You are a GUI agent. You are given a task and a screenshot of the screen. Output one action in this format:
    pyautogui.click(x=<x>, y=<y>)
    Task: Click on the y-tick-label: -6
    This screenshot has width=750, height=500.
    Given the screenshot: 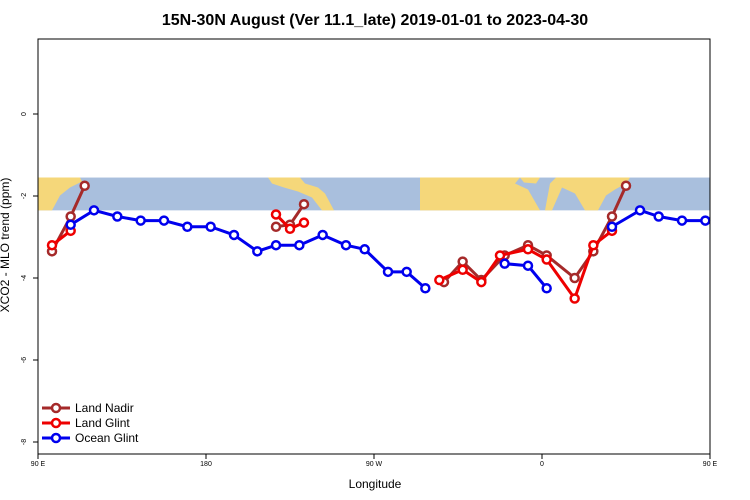 What is the action you would take?
    pyautogui.click(x=24, y=360)
    